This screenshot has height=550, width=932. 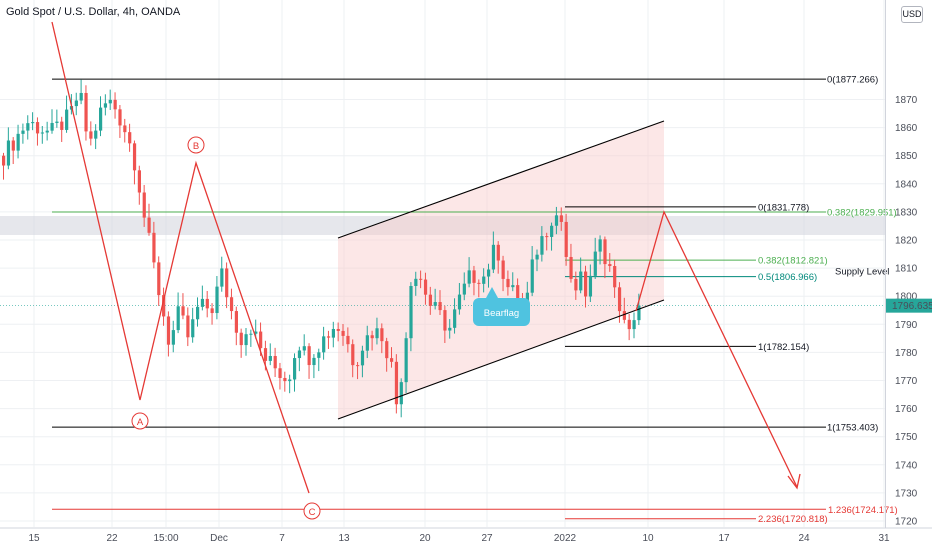 I want to click on wave-label-circle, so click(x=140, y=421).